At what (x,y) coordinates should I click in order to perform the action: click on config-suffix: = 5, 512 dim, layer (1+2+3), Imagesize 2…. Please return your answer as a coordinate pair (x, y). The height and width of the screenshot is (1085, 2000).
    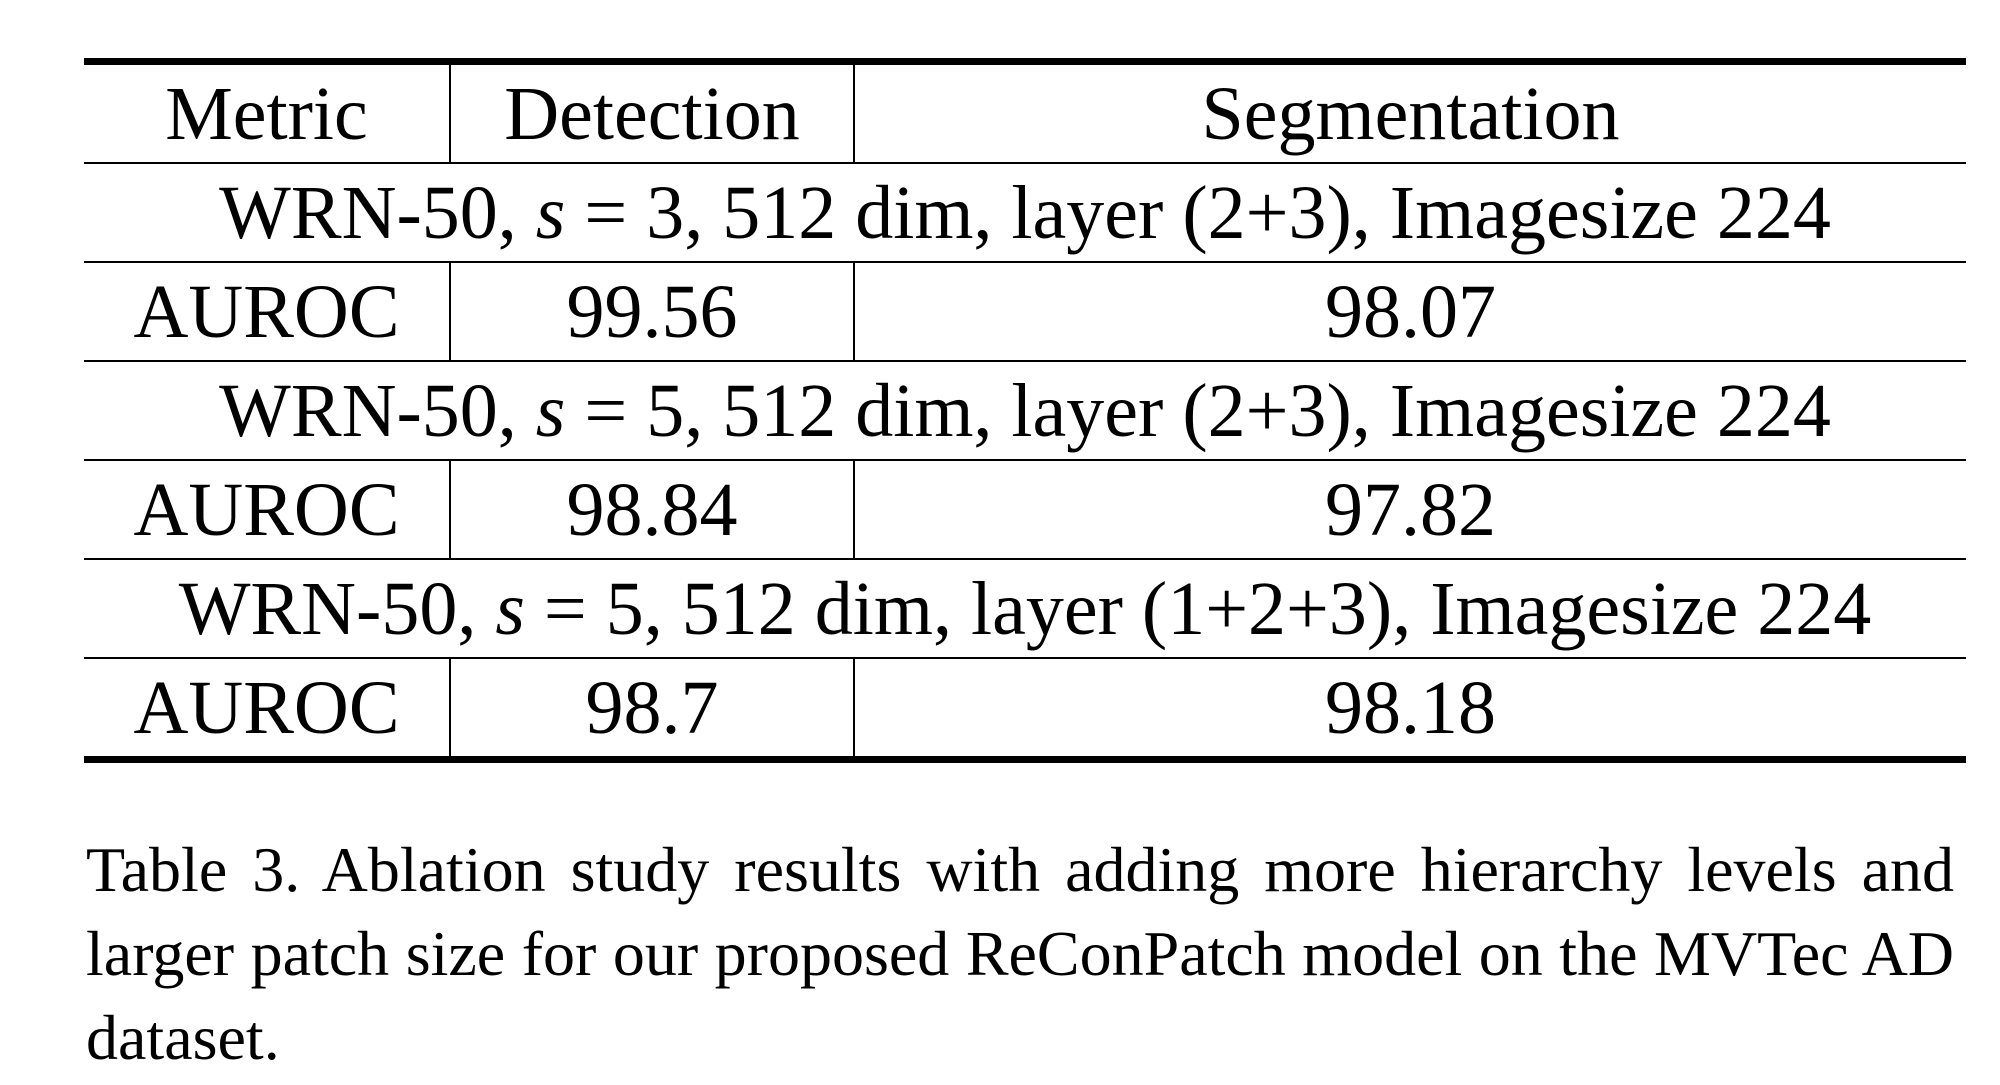
    Looking at the image, I should click on (1198, 608).